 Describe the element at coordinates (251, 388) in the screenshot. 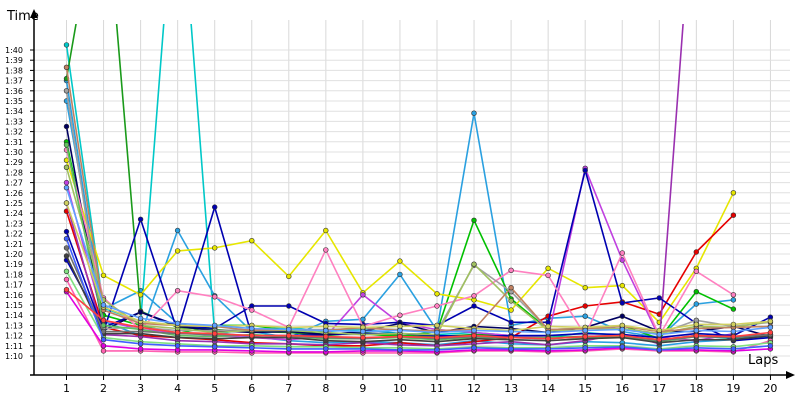

I see `x-tick-label: 6` at that location.